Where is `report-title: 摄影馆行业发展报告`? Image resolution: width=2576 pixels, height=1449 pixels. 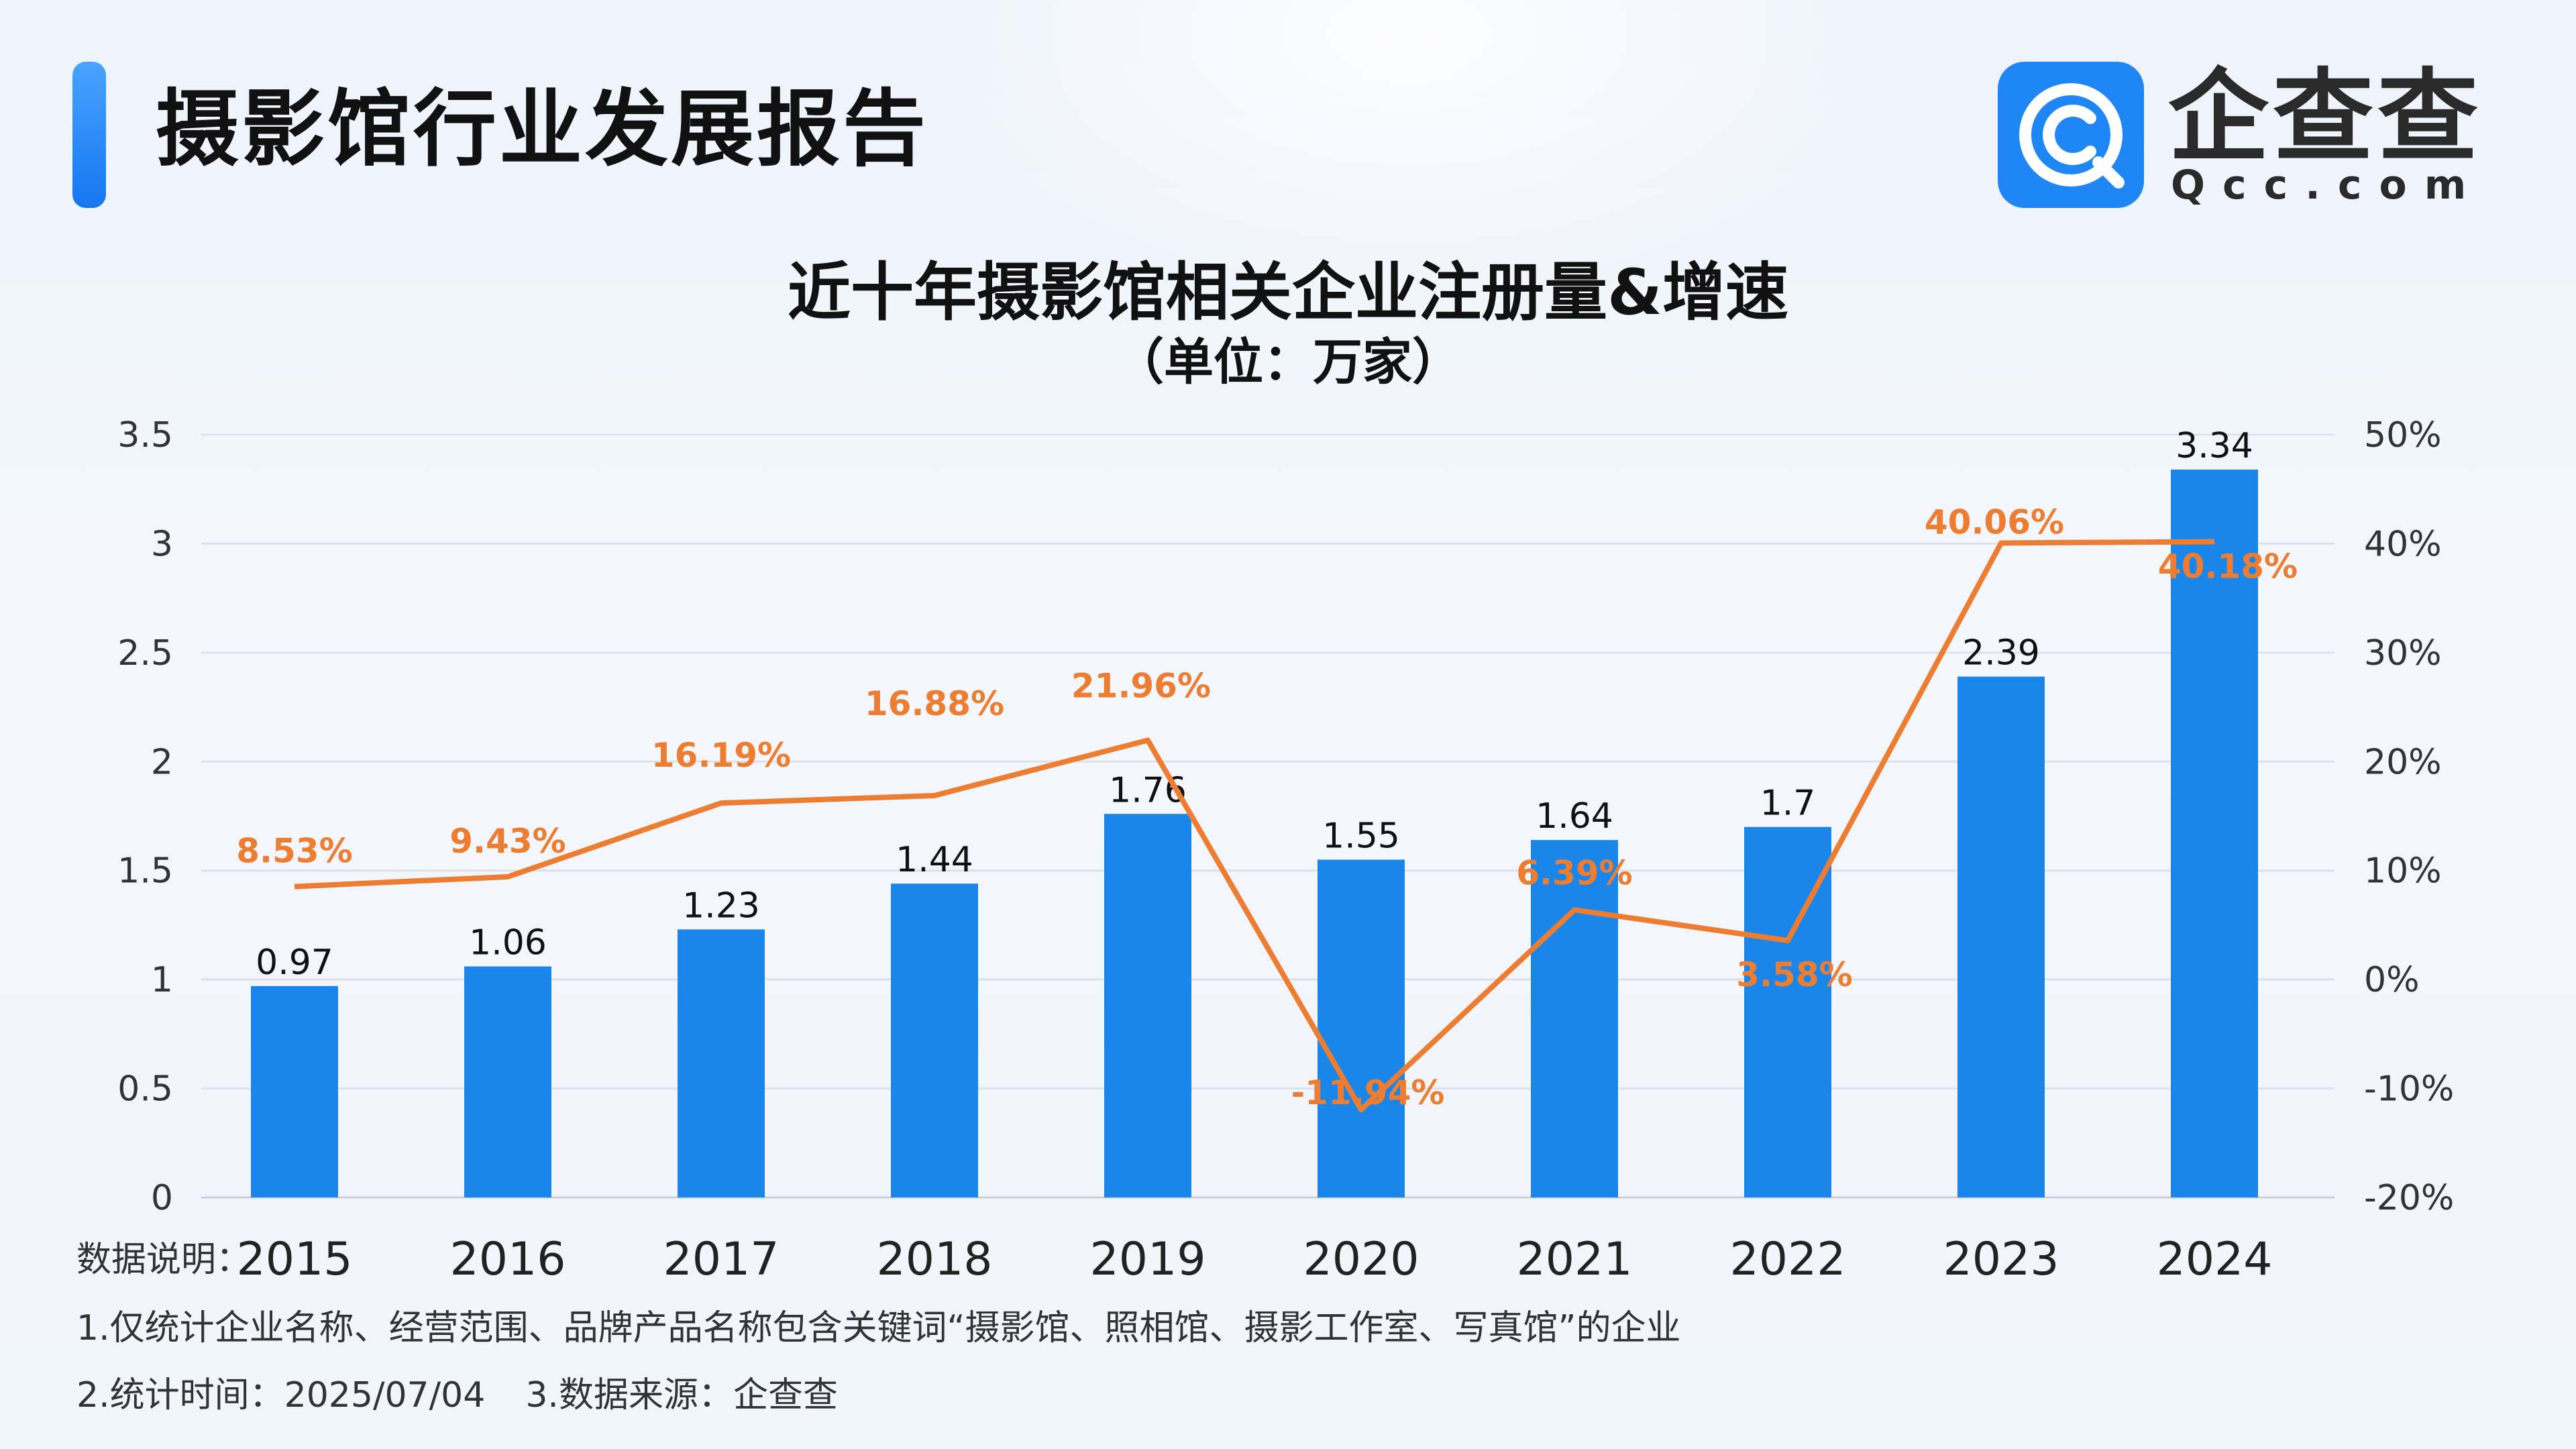
report-title: 摄影馆行业发展报告 is located at coordinates (542, 129).